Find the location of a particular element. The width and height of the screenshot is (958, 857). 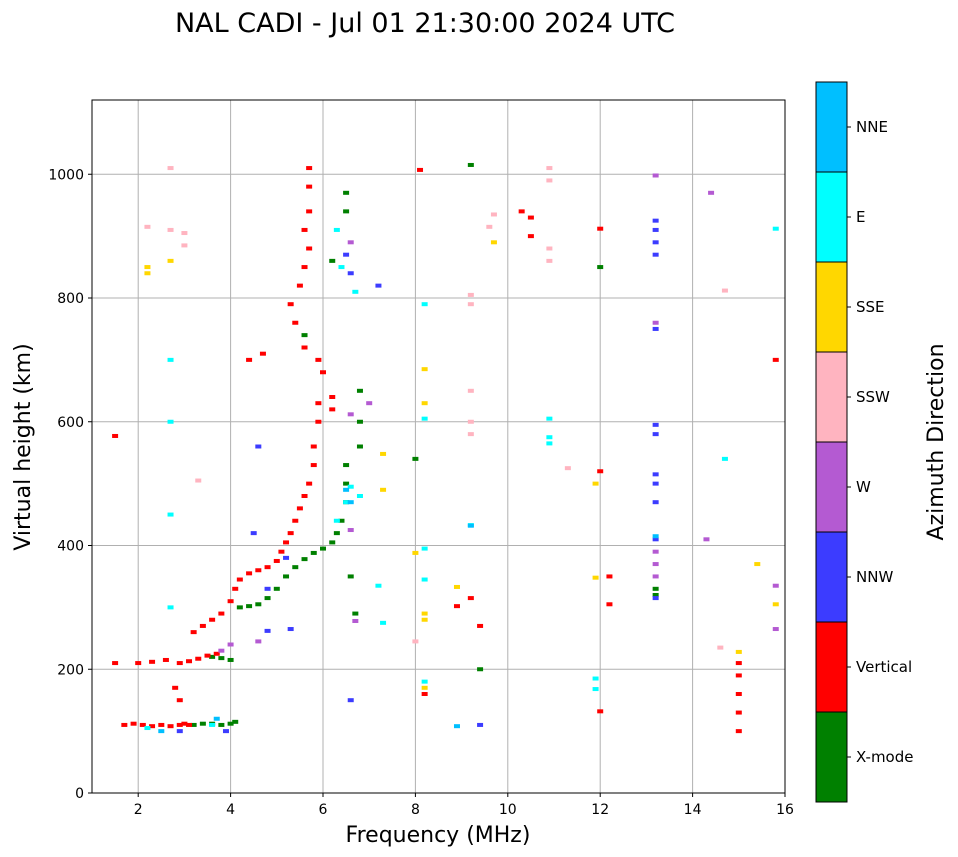

x-tick-label: 14 is located at coordinates (693, 810).